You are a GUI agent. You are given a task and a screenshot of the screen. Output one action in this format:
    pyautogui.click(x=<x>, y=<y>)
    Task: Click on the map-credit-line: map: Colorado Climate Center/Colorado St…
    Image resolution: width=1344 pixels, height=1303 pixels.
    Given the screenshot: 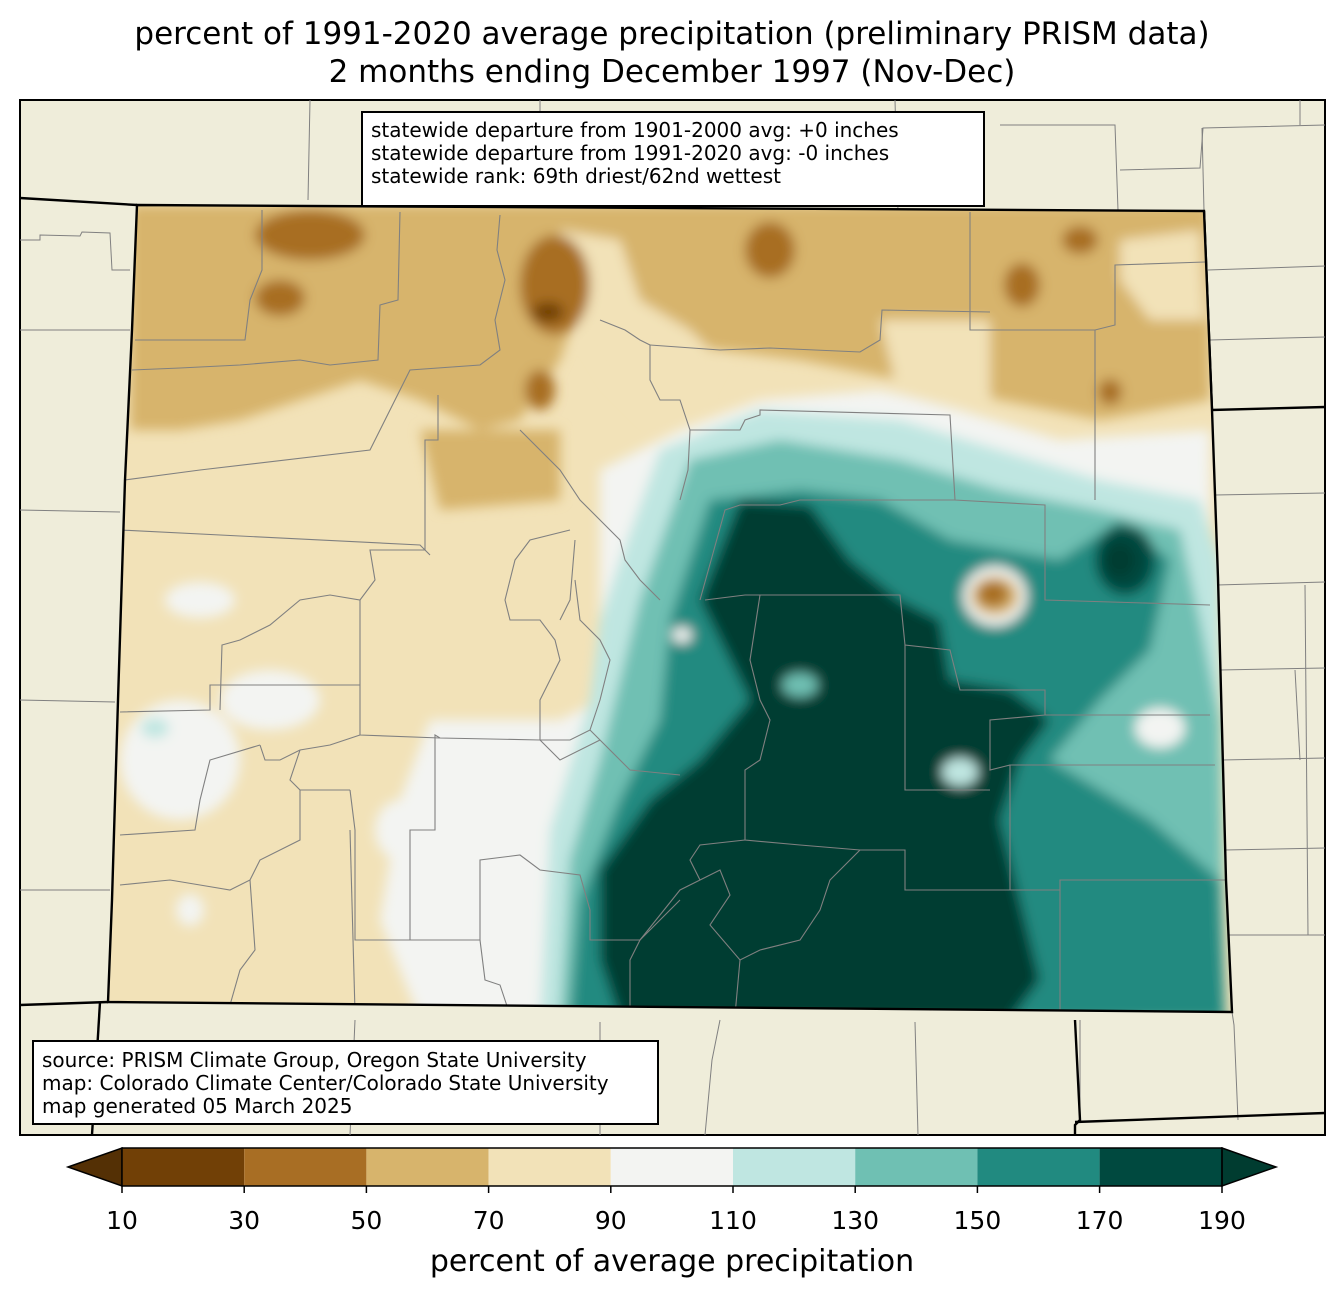 What is the action you would take?
    pyautogui.click(x=325, y=1083)
    